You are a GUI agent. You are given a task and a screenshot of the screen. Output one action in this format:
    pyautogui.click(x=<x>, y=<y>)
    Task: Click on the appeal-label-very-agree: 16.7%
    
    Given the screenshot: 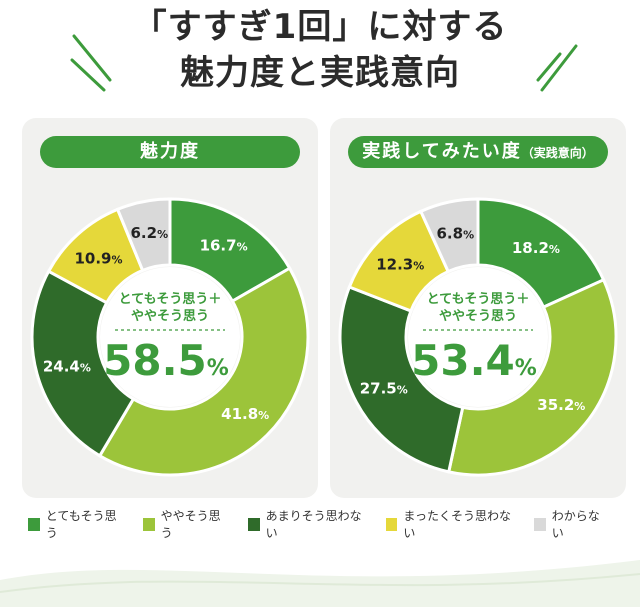 What is the action you would take?
    pyautogui.click(x=224, y=245)
    